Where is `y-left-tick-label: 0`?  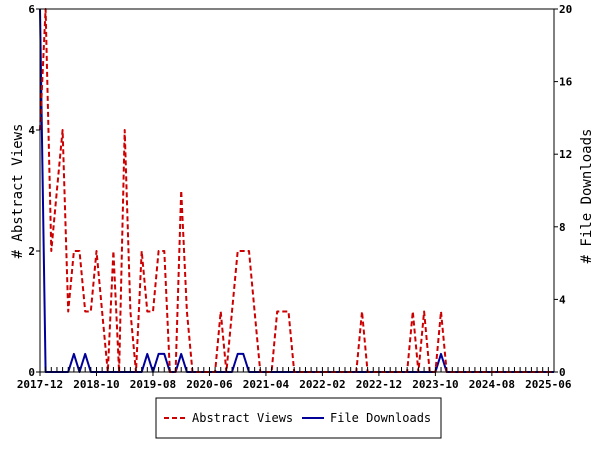 y-left-tick-label: 0 is located at coordinates (31, 372).